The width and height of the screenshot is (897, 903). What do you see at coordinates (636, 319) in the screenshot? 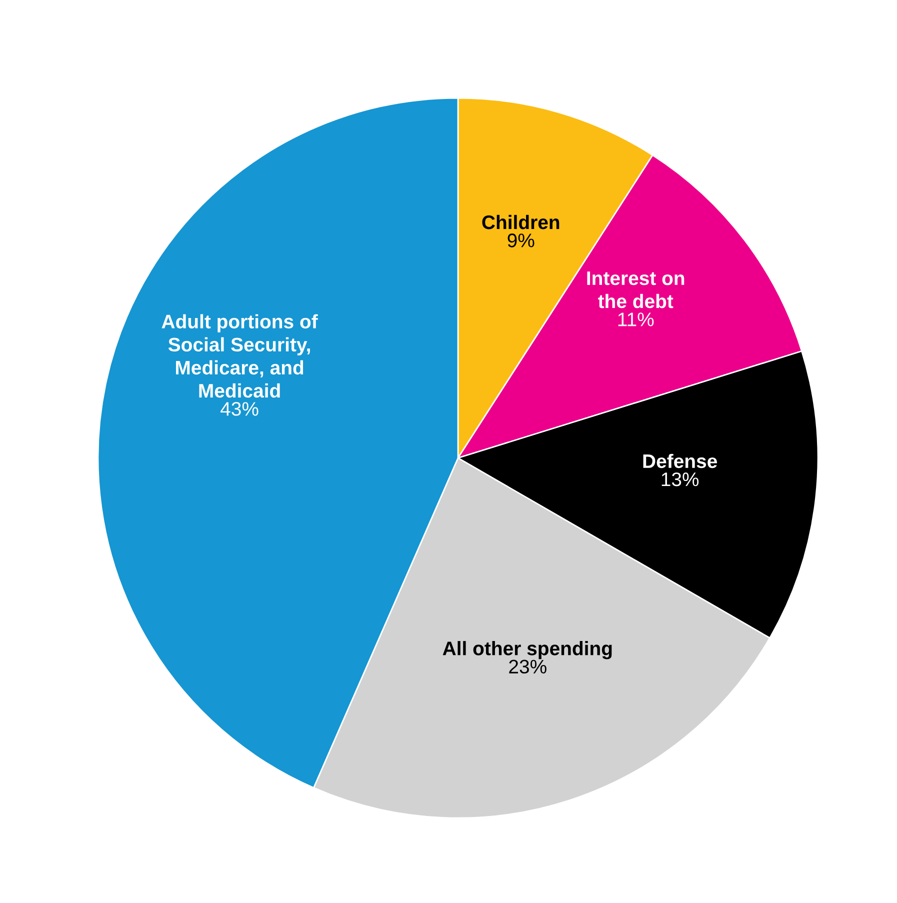
I see `data-label: 11%` at bounding box center [636, 319].